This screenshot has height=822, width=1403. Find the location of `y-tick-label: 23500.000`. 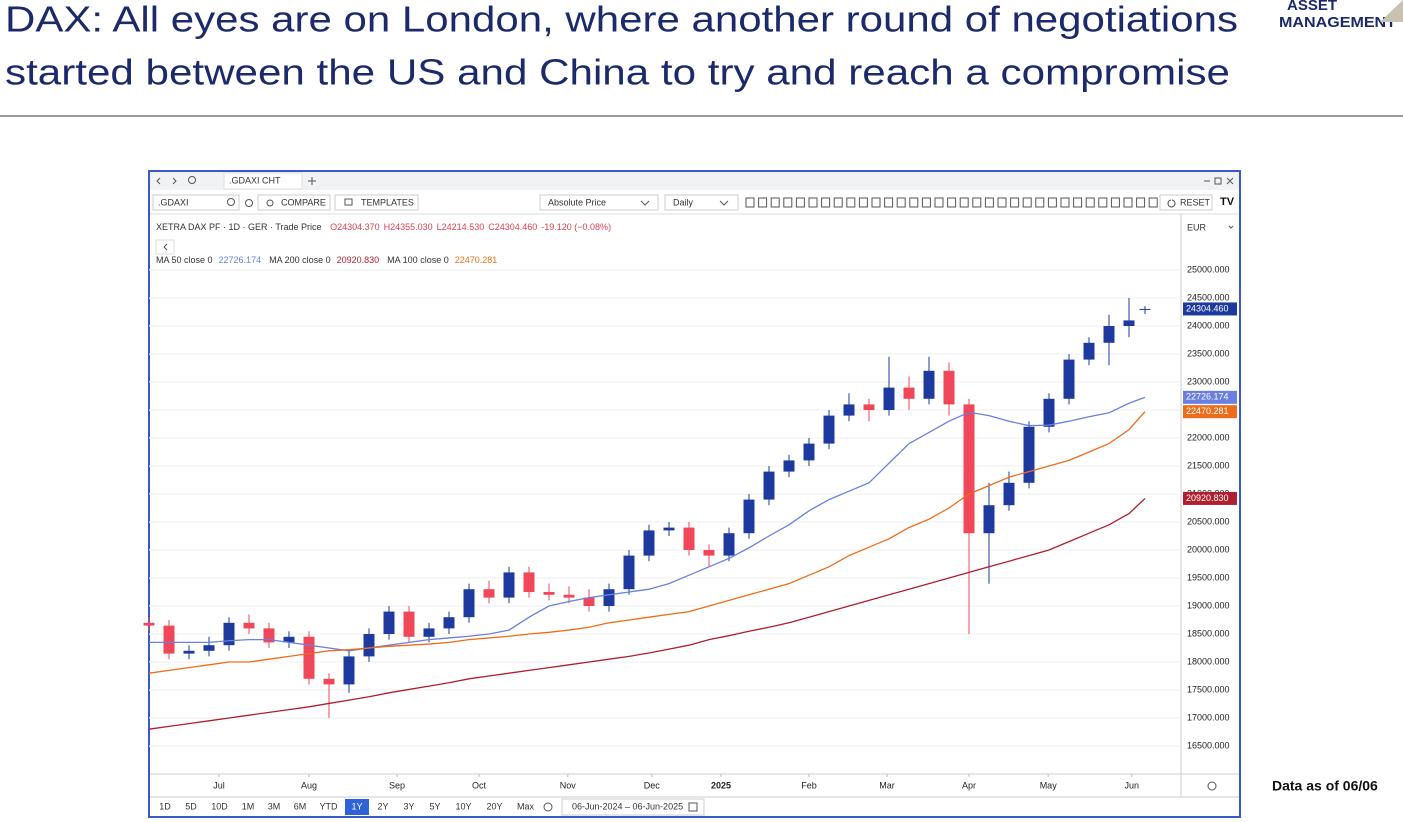

y-tick-label: 23500.000 is located at coordinates (1208, 353).